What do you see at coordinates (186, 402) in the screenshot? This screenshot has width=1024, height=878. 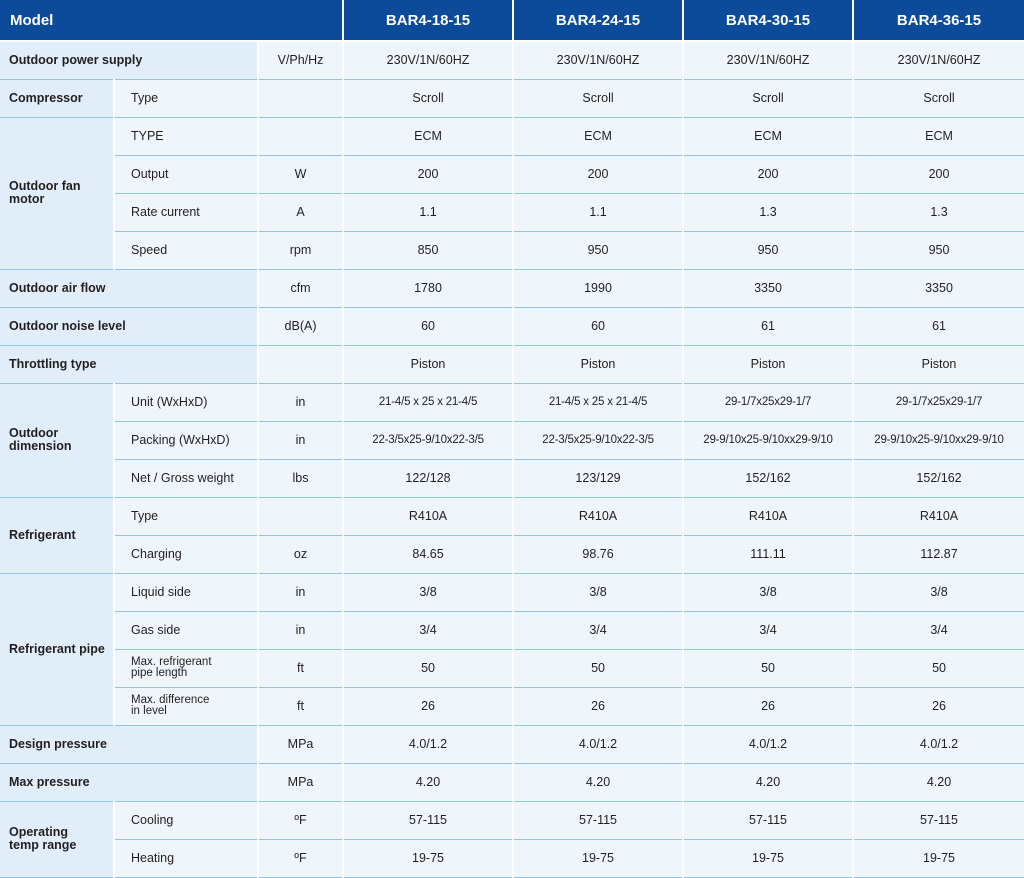 I see `param-cell: Unit (WxHxD)` at bounding box center [186, 402].